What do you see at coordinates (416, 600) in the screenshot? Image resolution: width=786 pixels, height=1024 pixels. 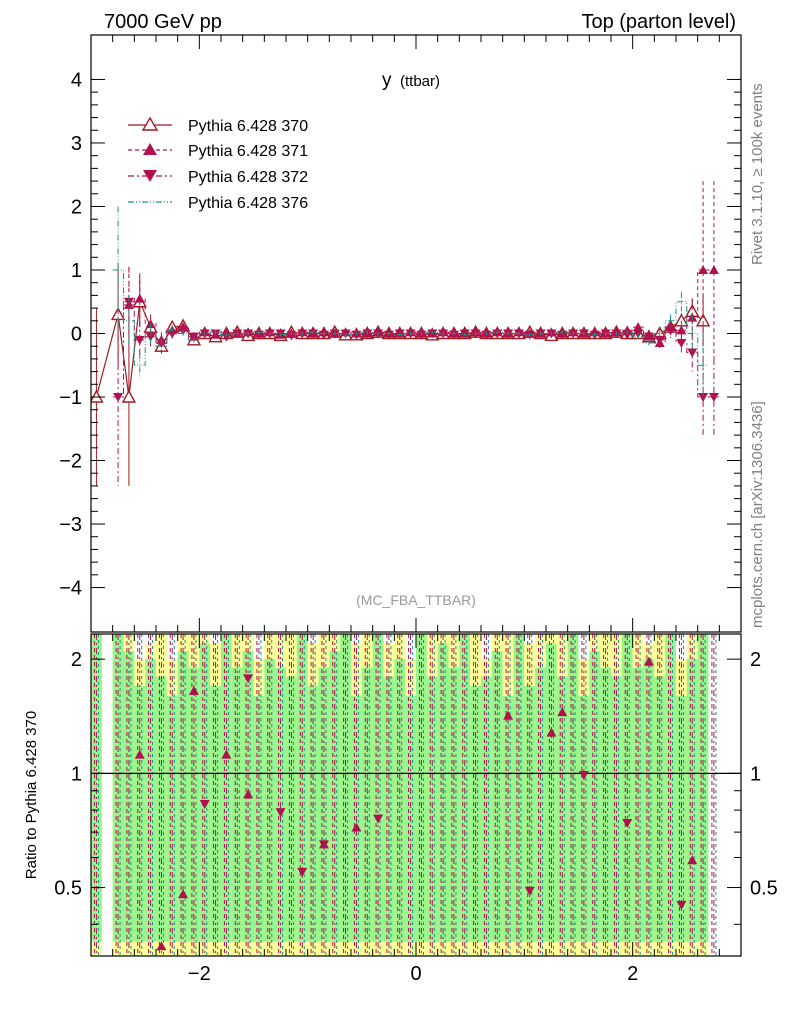 I see `analysis-label: (MC_FBA_TTBAR)` at bounding box center [416, 600].